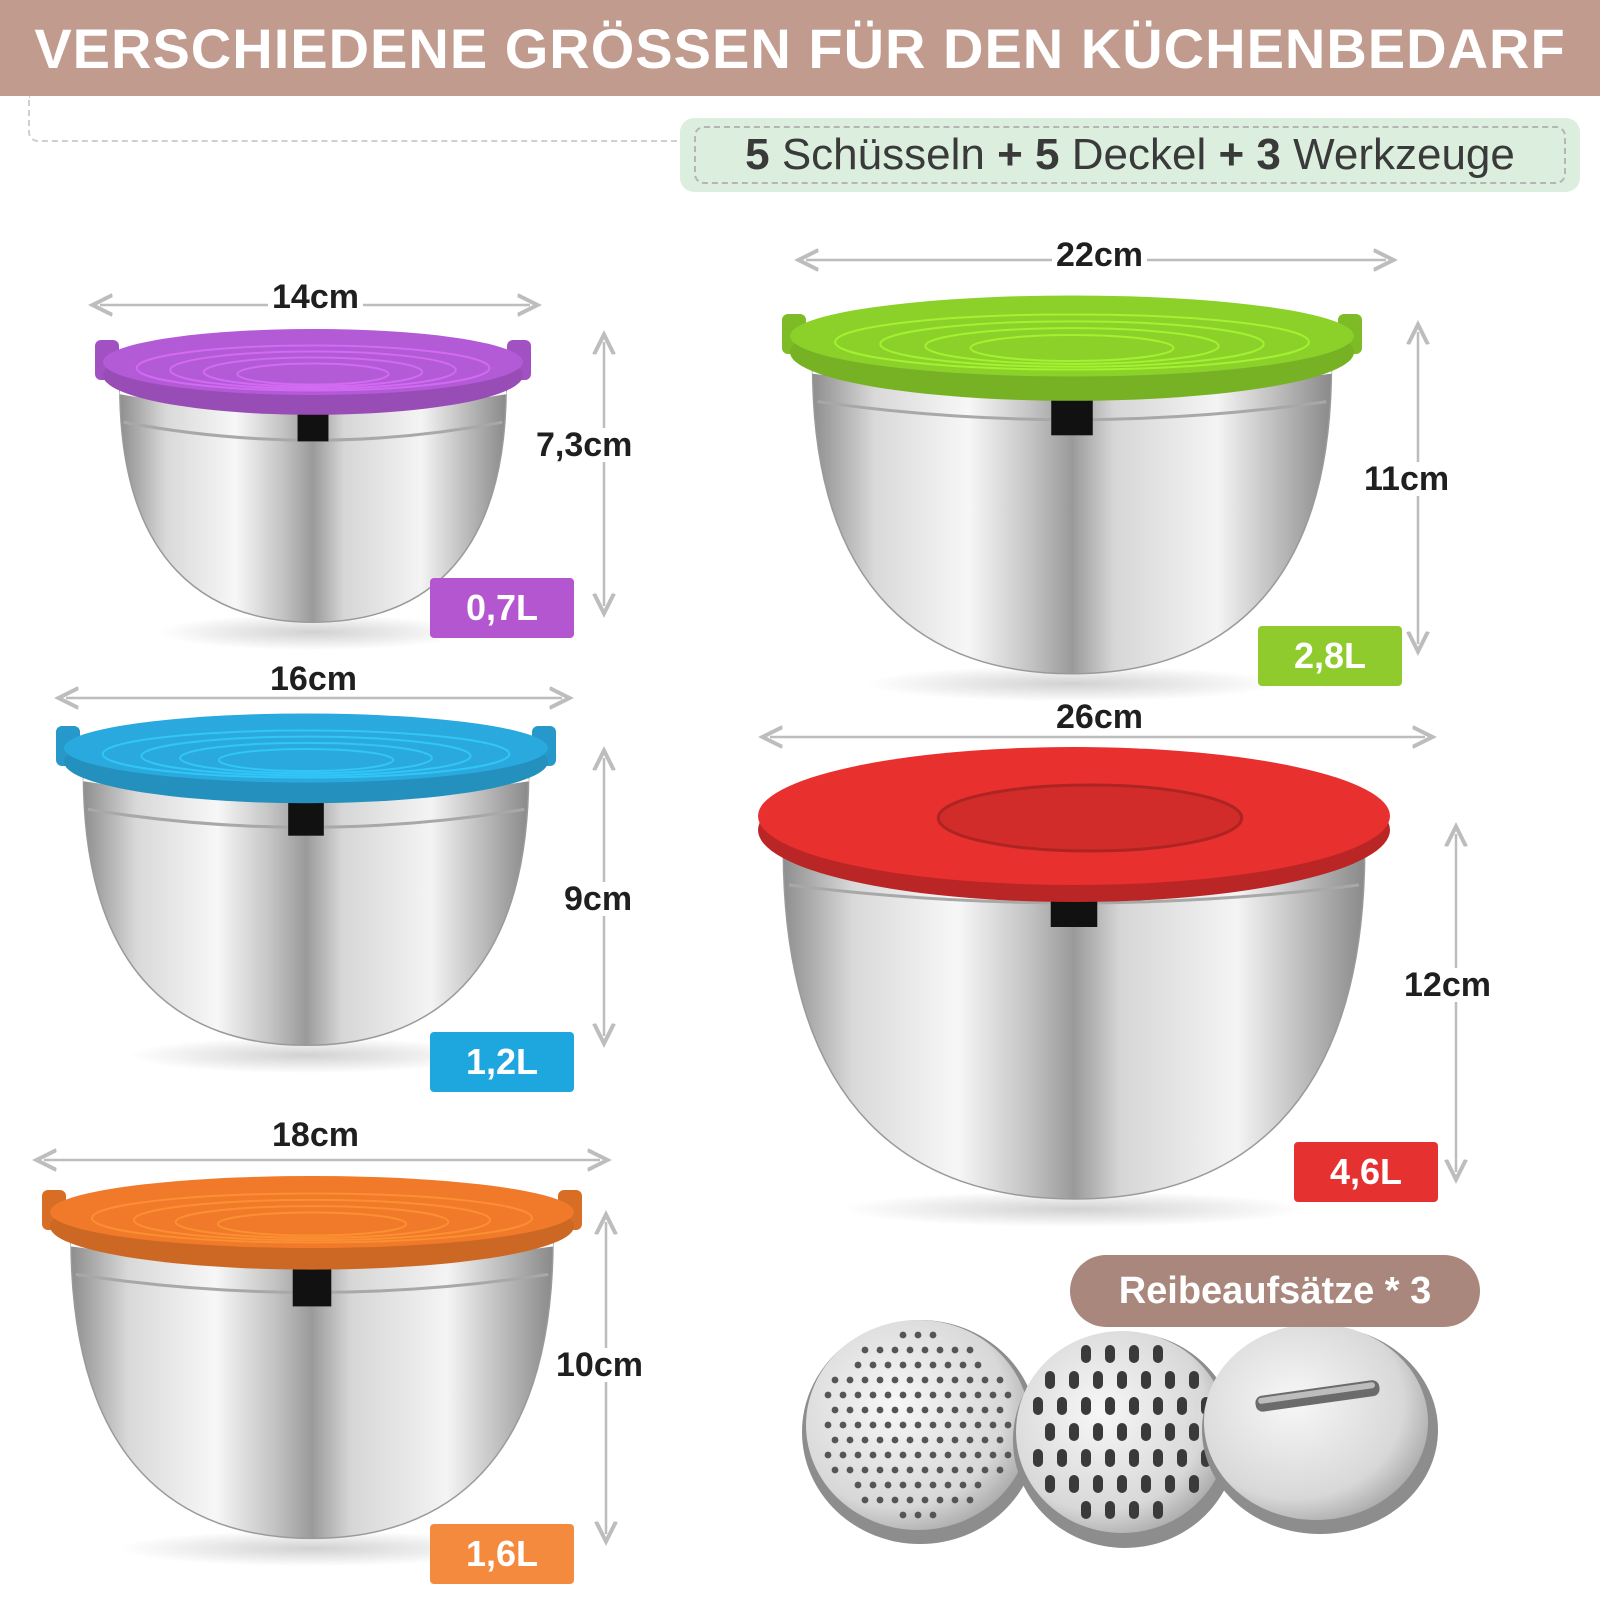  Describe the element at coordinates (598, 899) in the screenshot. I see `blue-bowl-height-label: 9cm` at that location.